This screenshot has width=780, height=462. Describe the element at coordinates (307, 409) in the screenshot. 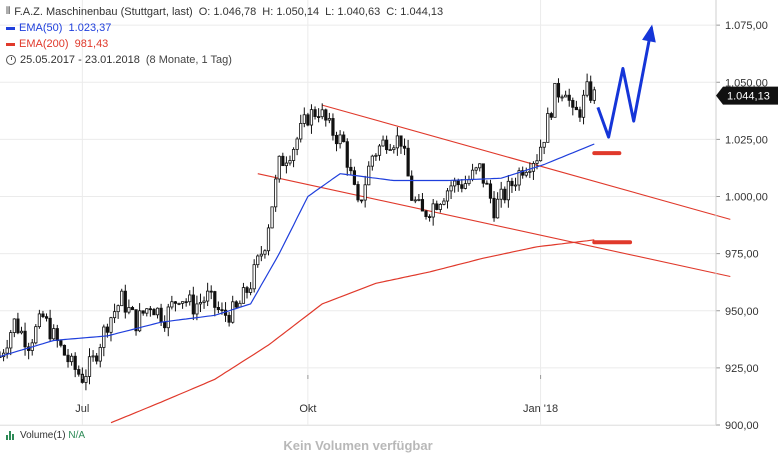

I see `x-tick-label: Okt` at that location.